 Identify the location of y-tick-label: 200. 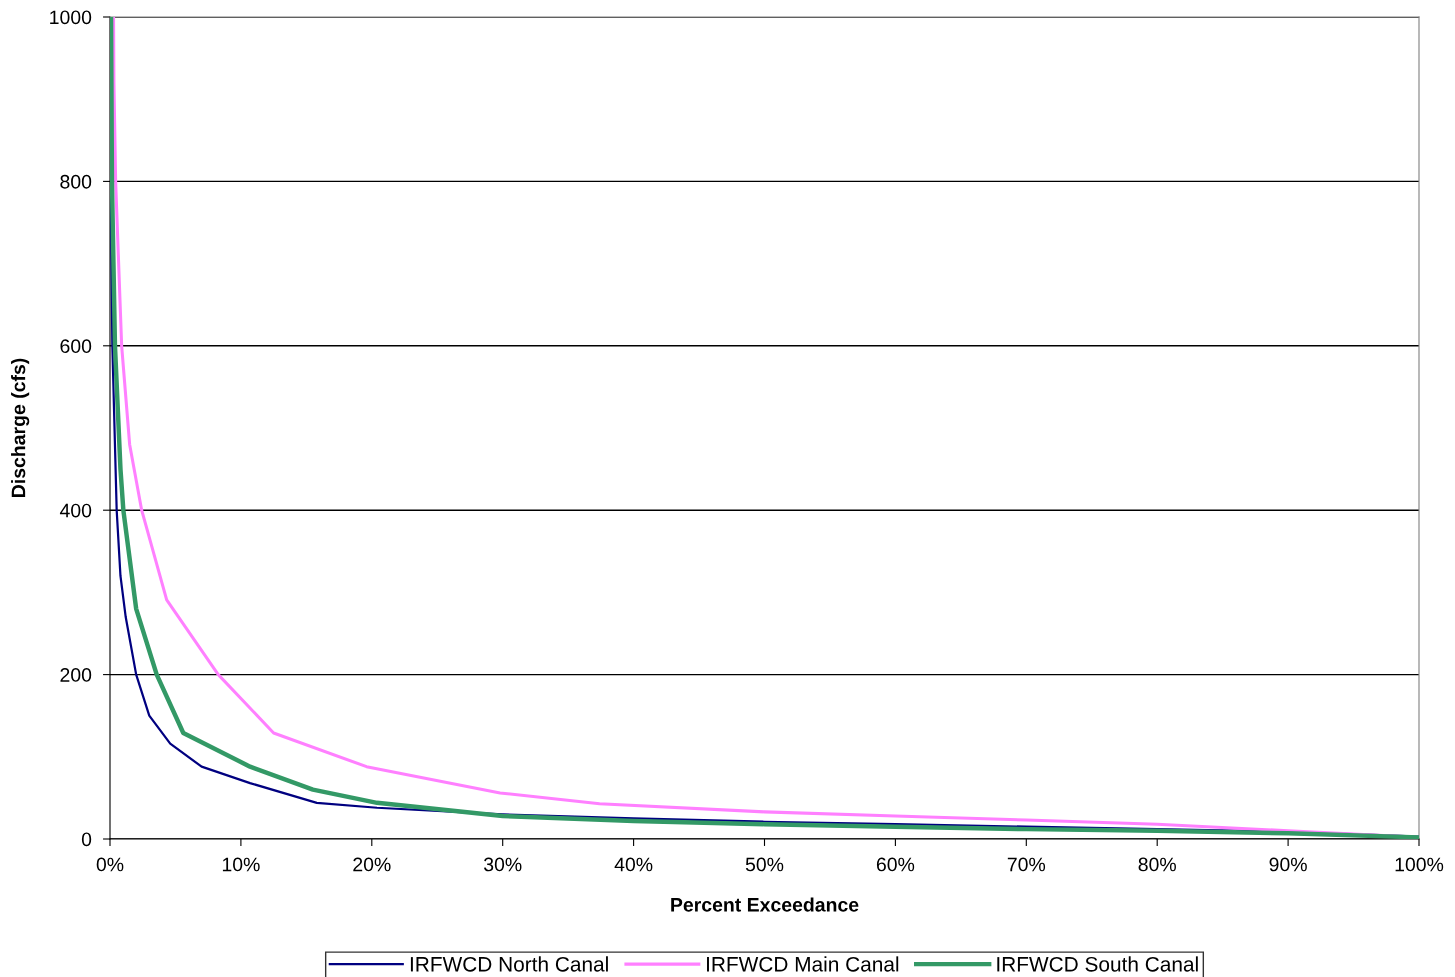
(76, 675).